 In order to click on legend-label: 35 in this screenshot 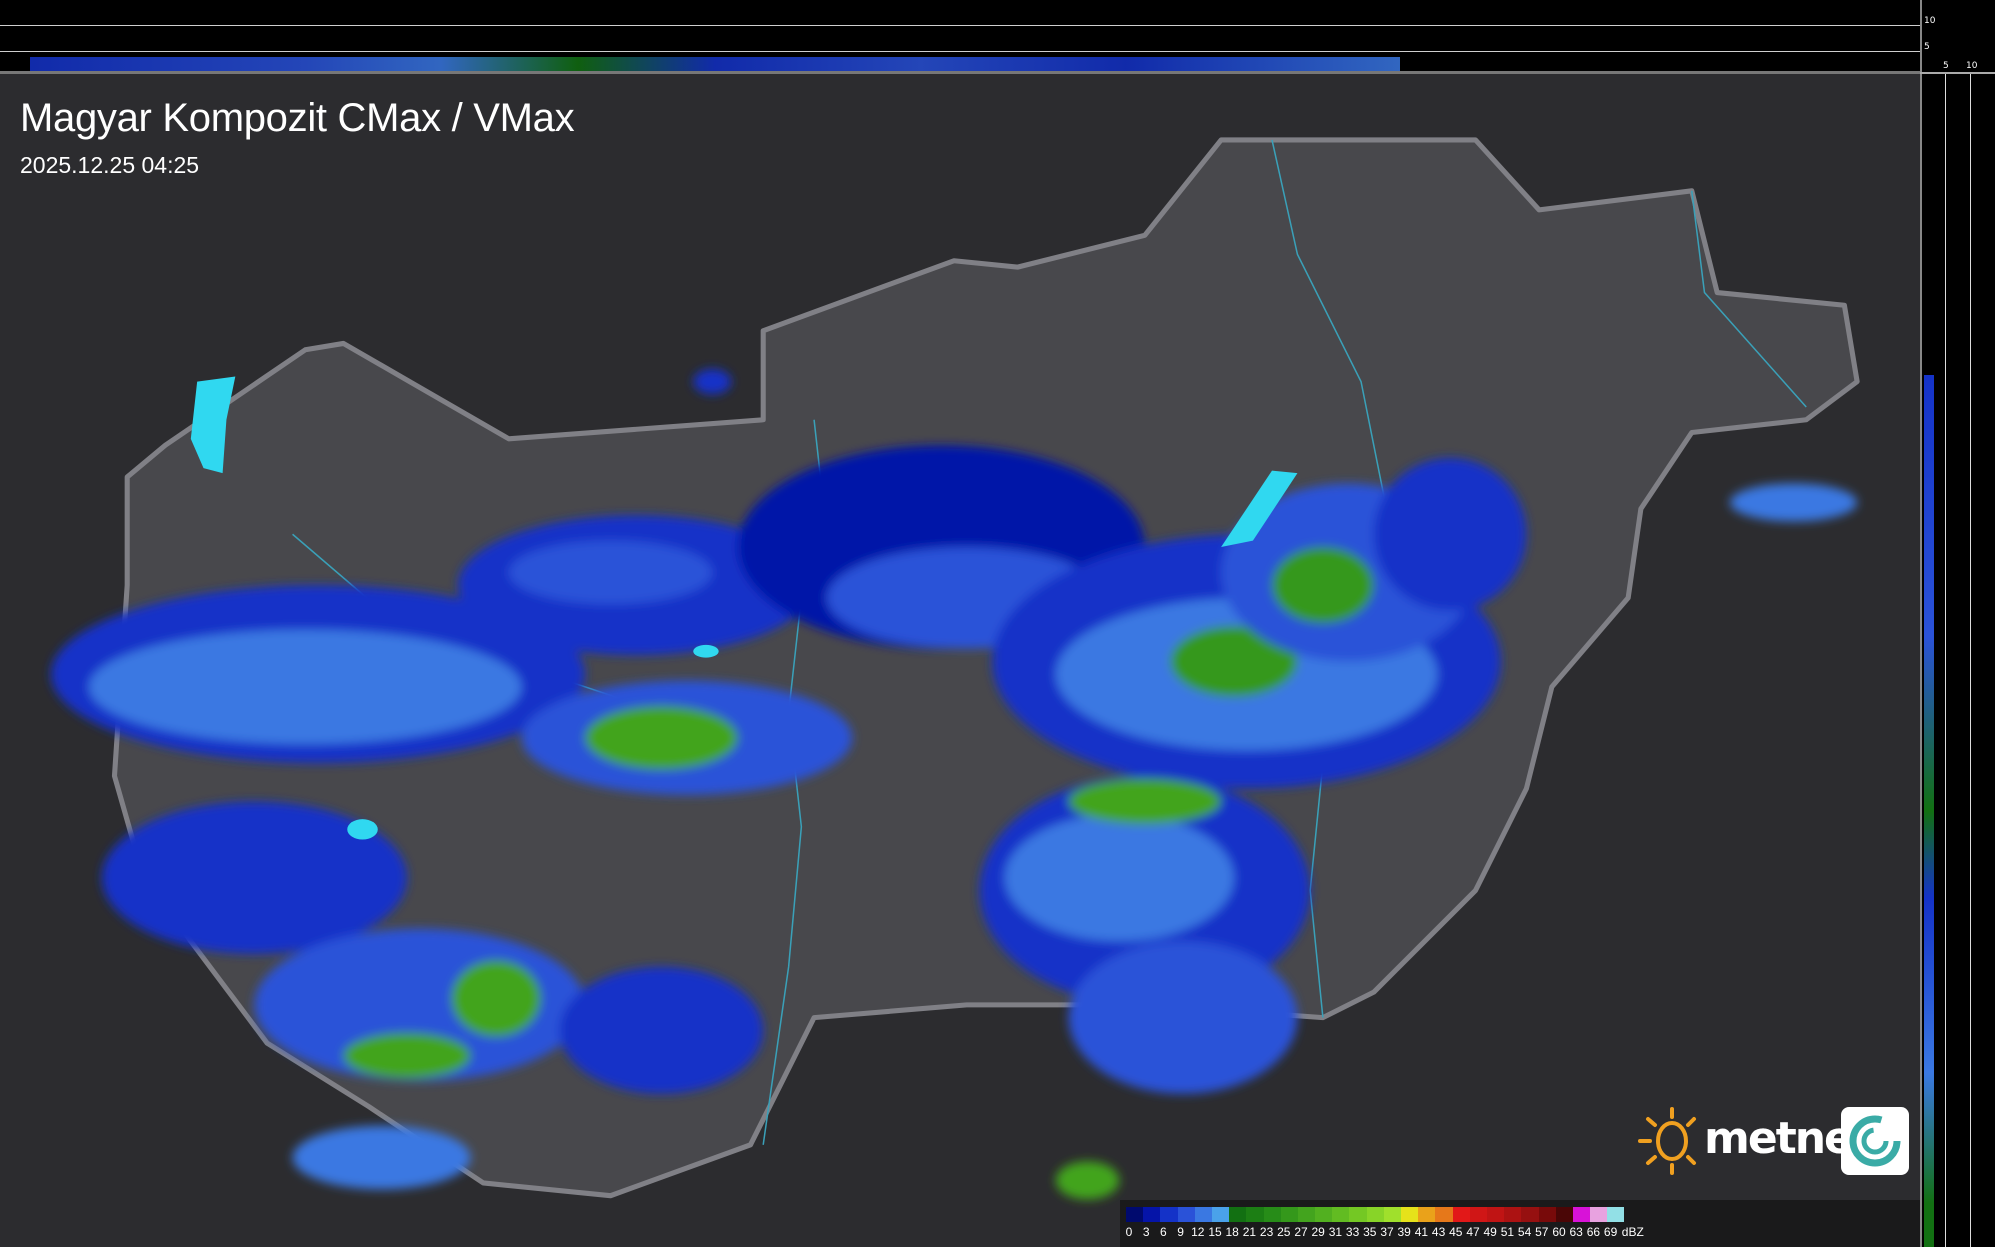, I will do `click(1370, 1232)`.